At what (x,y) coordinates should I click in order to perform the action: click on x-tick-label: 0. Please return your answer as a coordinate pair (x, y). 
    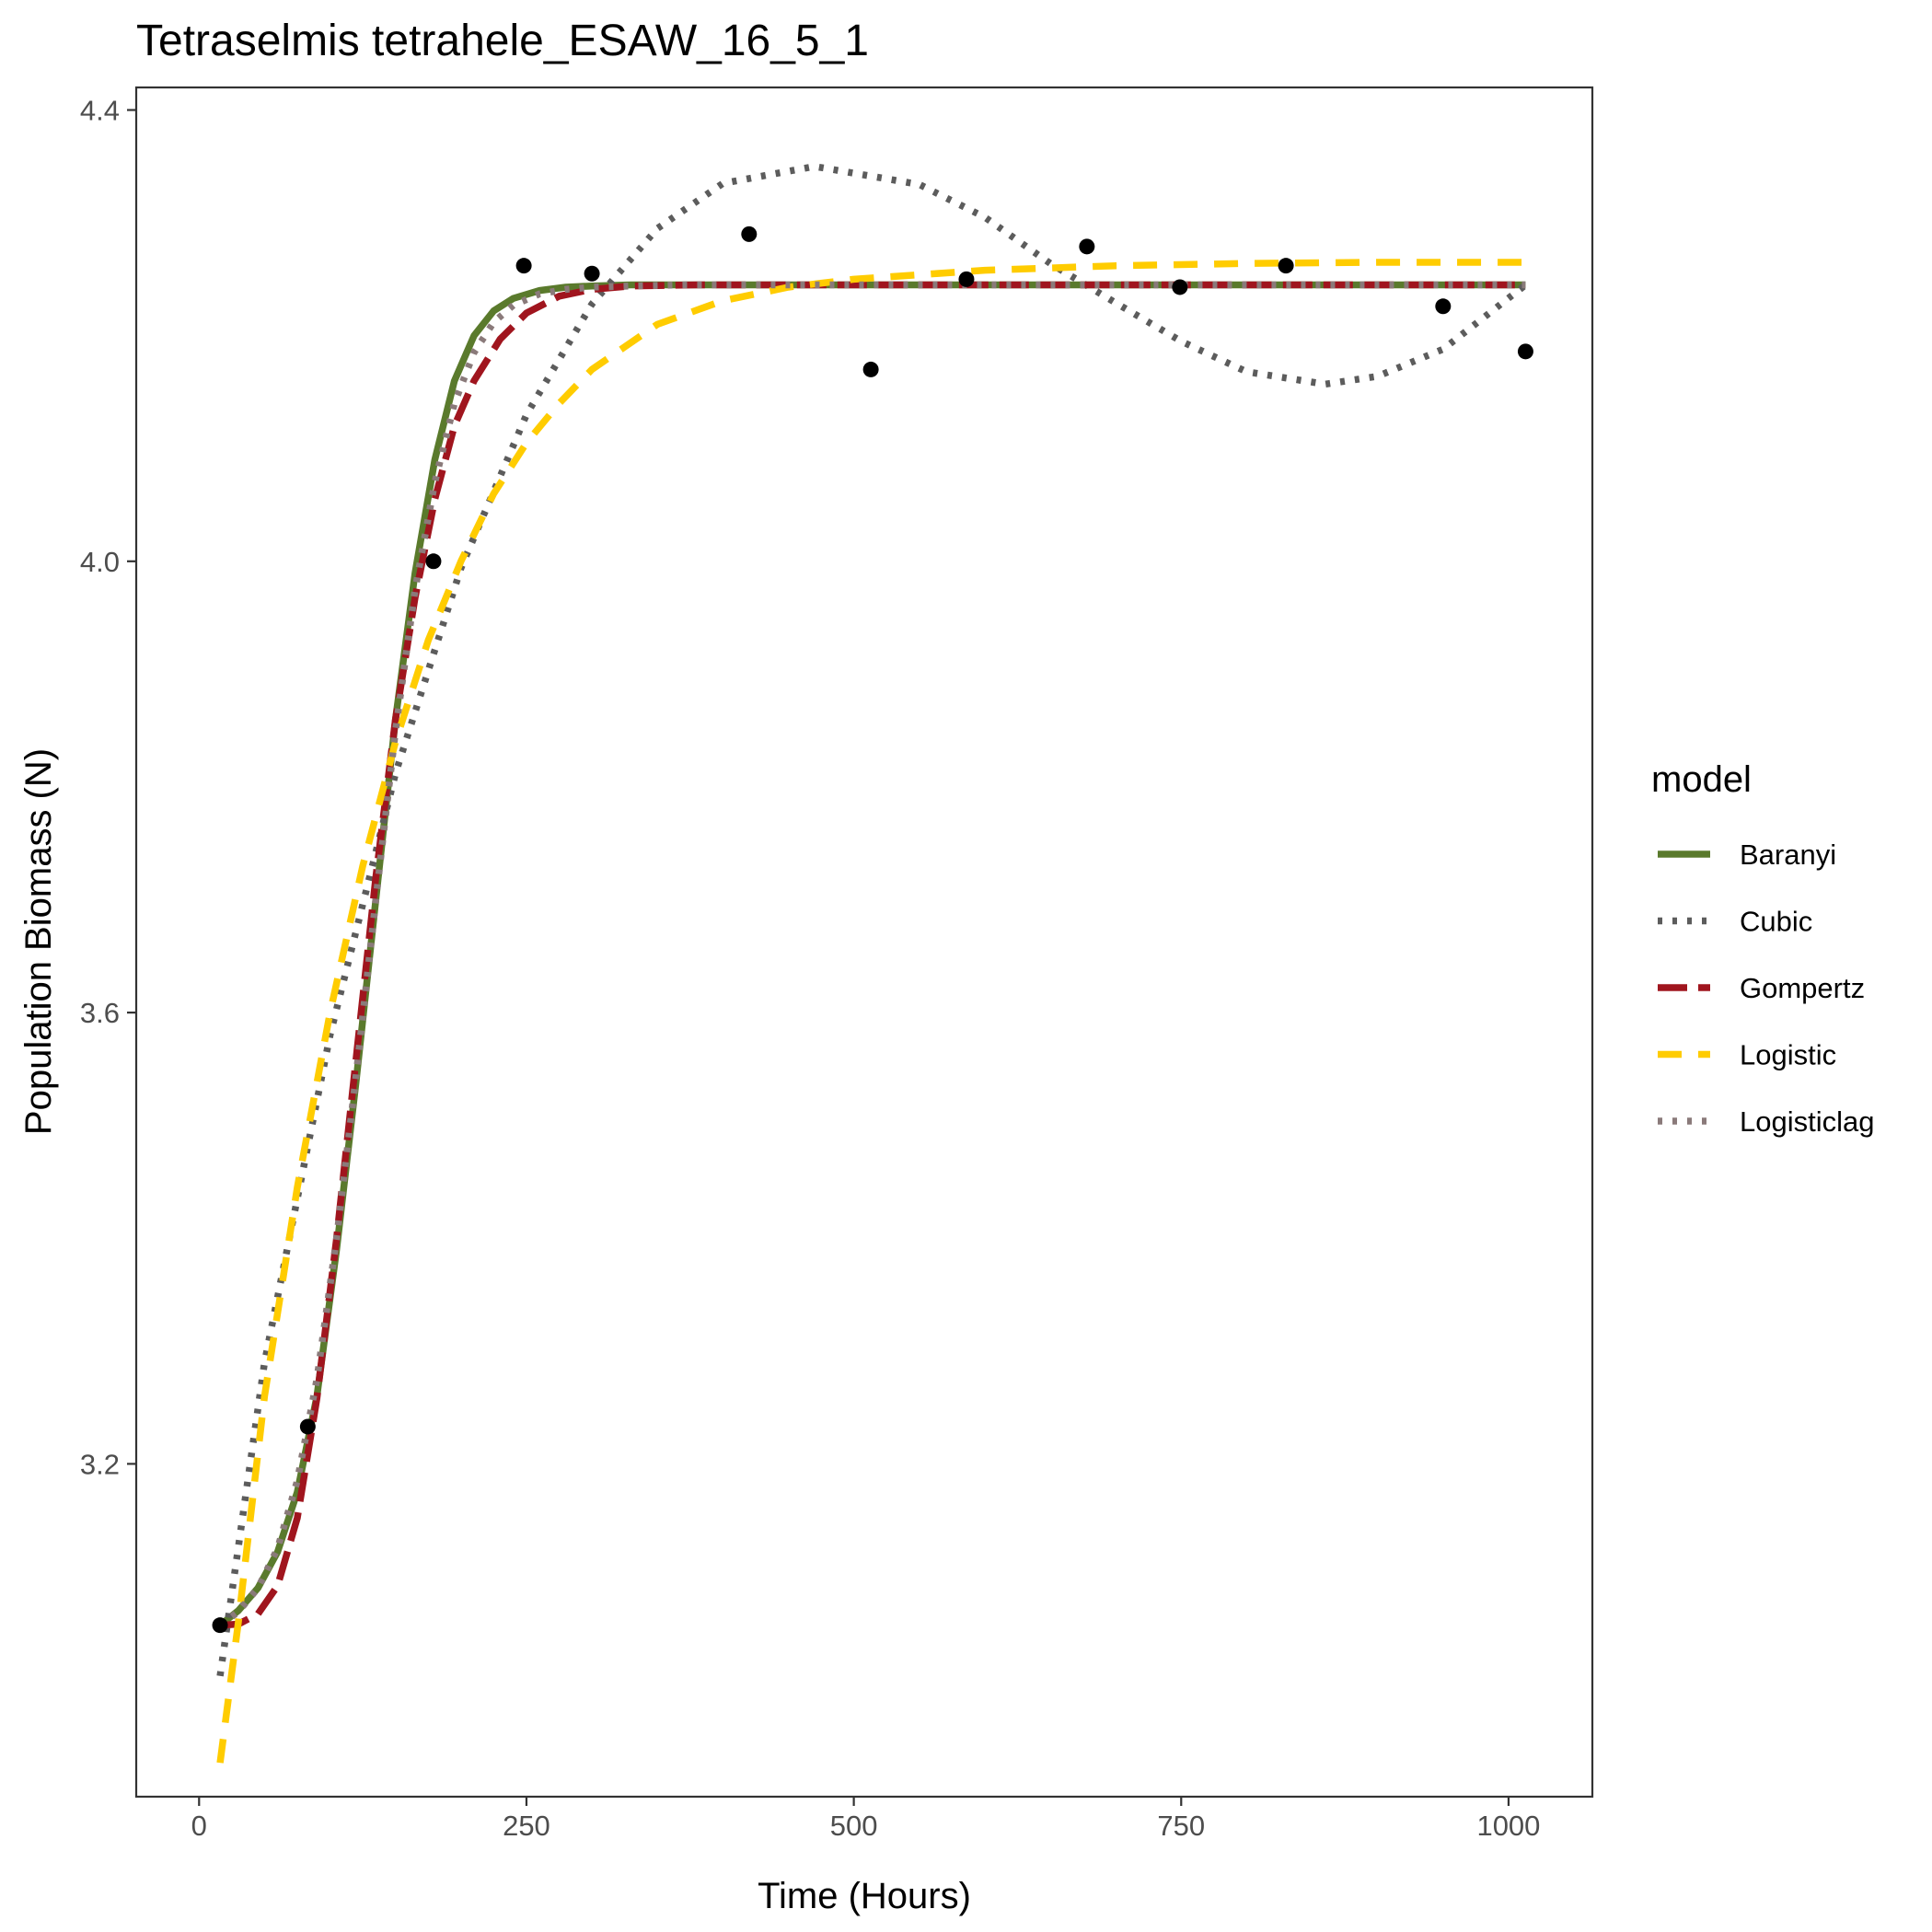
    Looking at the image, I should click on (199, 1826).